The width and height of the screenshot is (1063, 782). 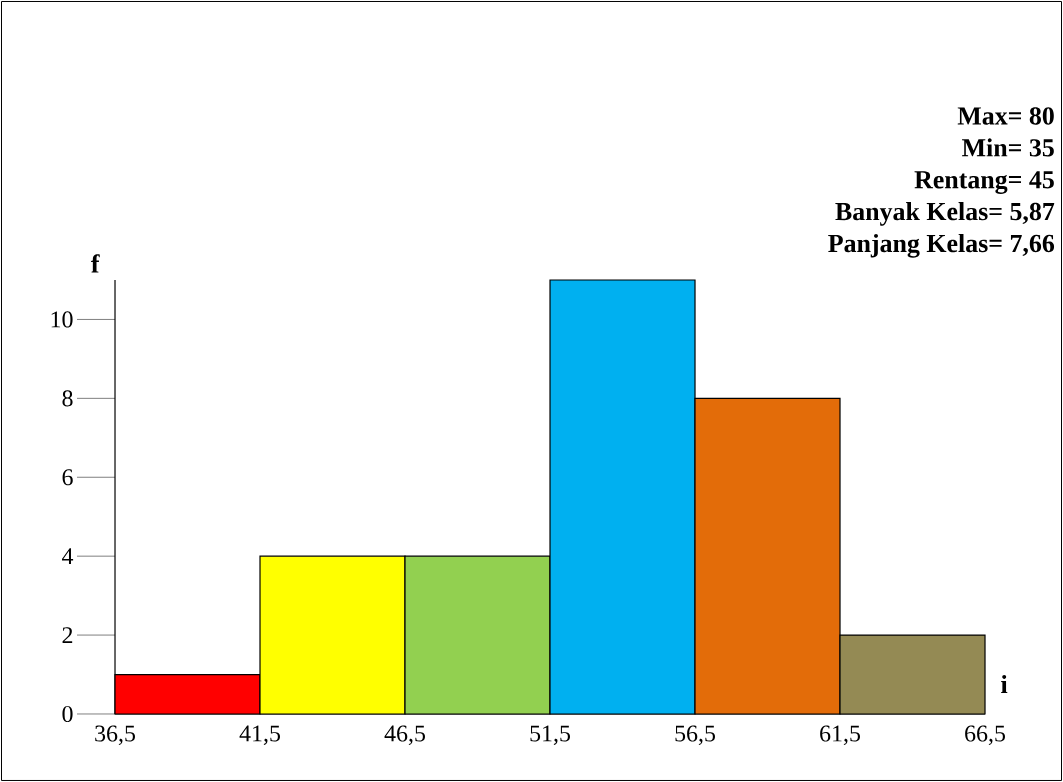 I want to click on y-tick-label: 0, so click(x=67, y=714).